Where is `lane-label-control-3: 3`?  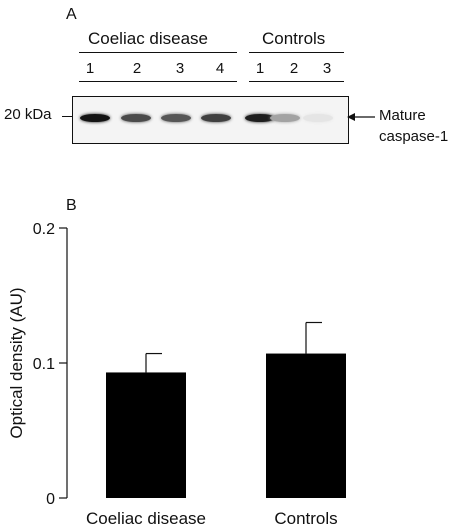
lane-label-control-3: 3 is located at coordinates (327, 68).